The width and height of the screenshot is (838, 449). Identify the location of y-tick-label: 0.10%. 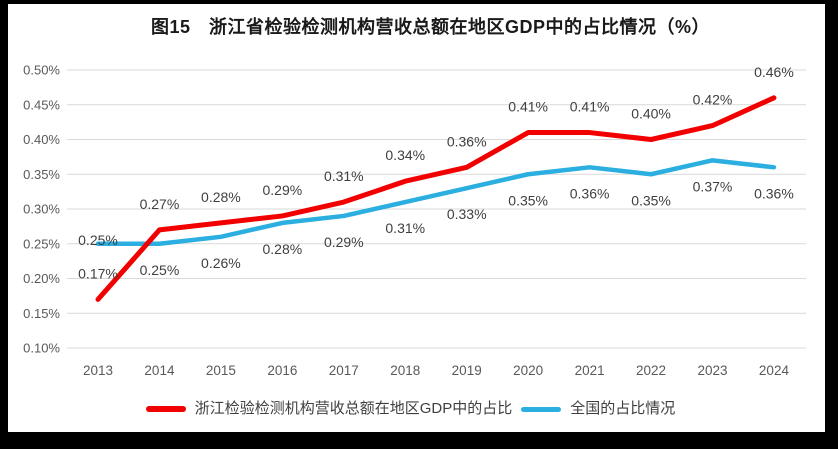
(41, 348).